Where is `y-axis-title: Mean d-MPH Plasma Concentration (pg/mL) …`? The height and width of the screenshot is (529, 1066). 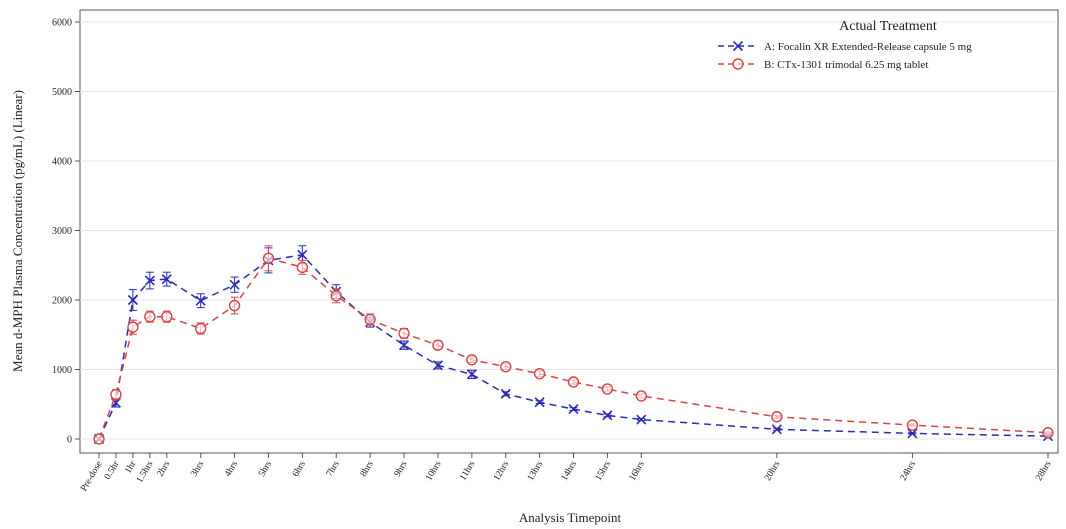 y-axis-title: Mean d-MPH Plasma Concentration (pg/mL) … is located at coordinates (17, 231).